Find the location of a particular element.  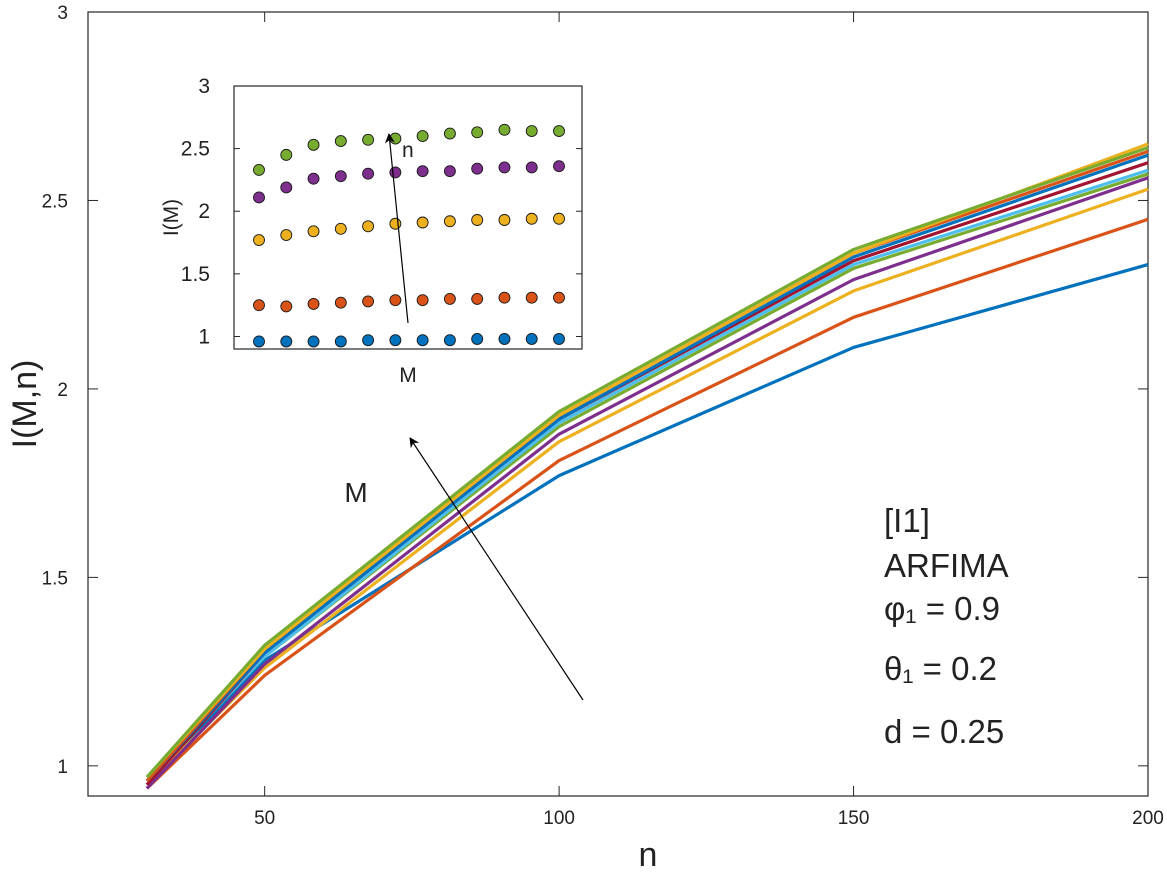

inset-y-tick-label: 3 is located at coordinates (204, 86).